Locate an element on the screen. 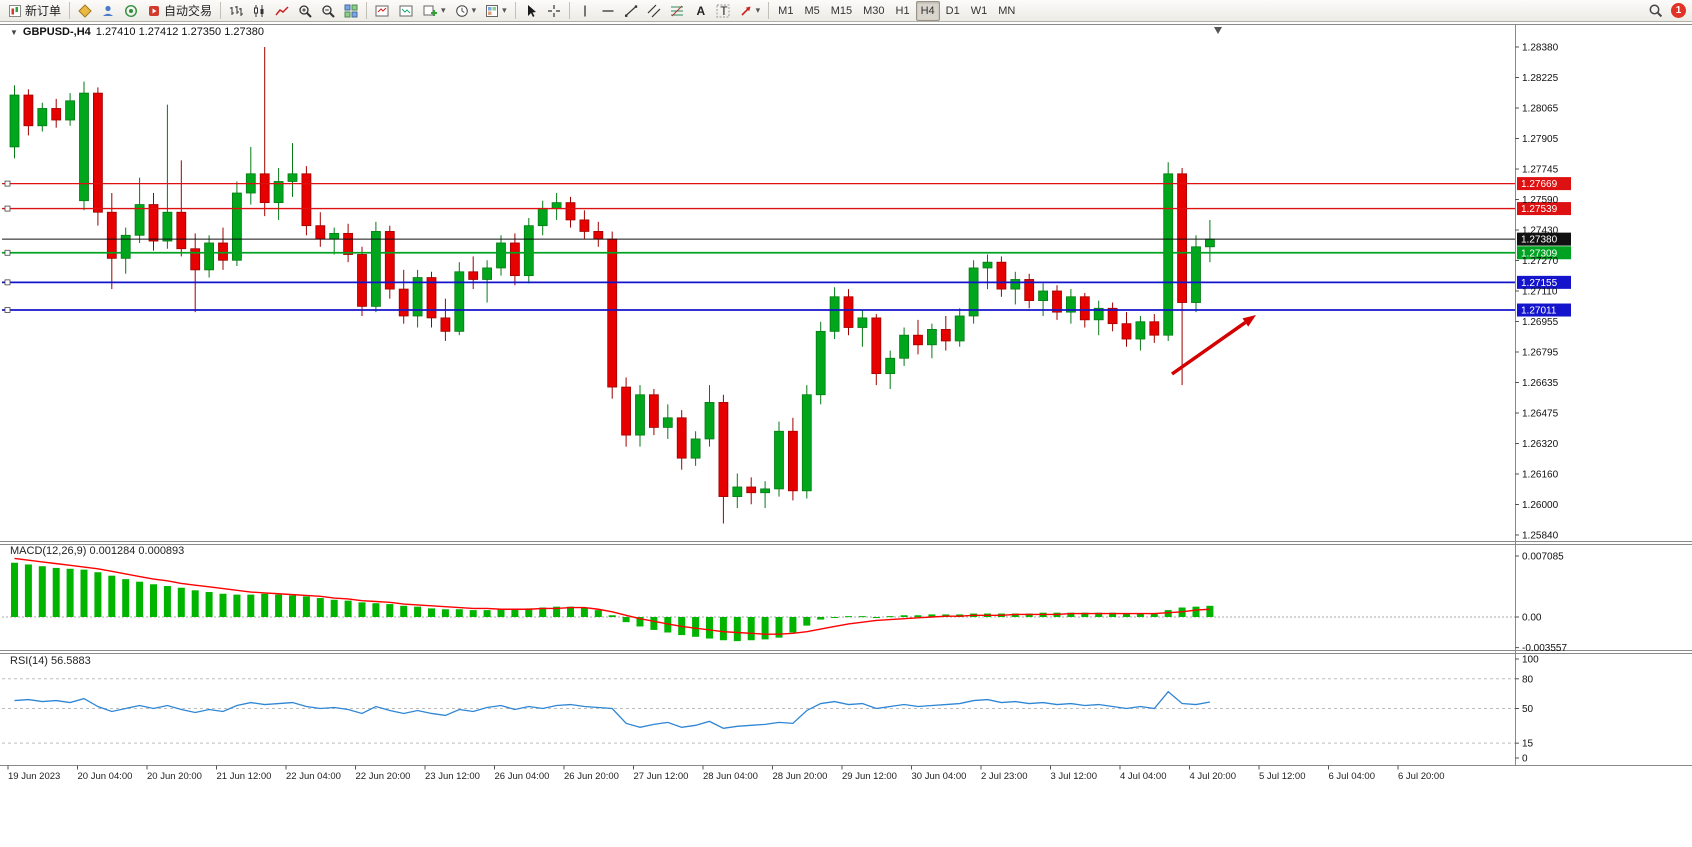  chart-shift-marker is located at coordinates (1218, 30).